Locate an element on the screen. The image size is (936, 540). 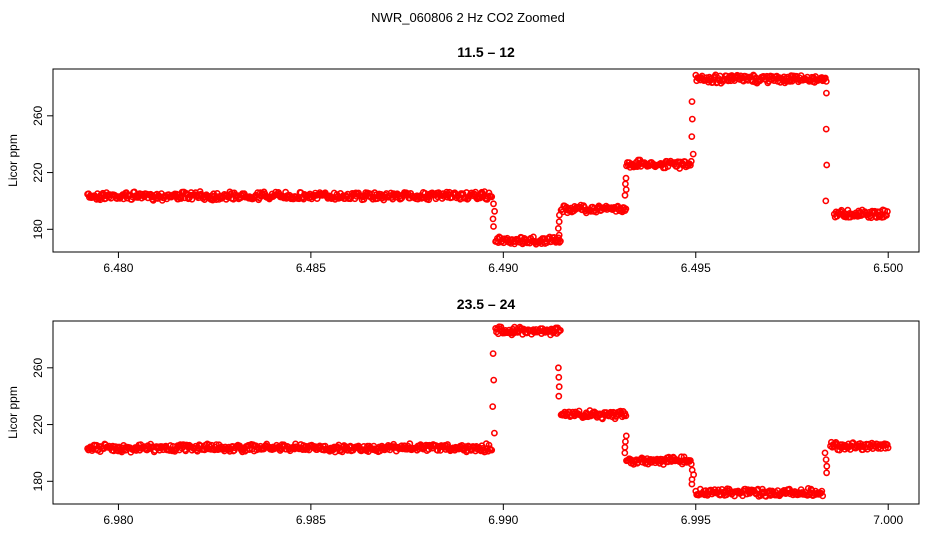
x-tick-label: 6.500 is located at coordinates (888, 268).